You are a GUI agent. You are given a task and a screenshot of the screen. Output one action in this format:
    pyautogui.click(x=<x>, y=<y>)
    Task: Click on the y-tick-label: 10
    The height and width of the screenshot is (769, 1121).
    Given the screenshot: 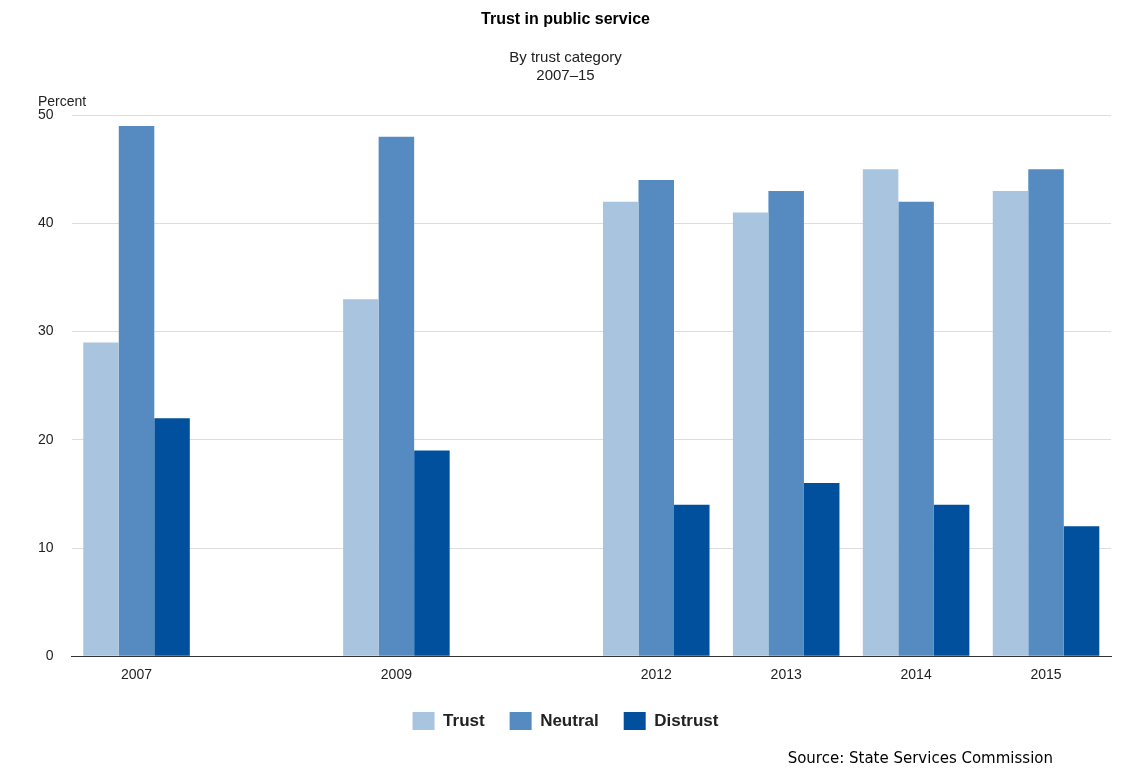 What is the action you would take?
    pyautogui.click(x=45, y=546)
    